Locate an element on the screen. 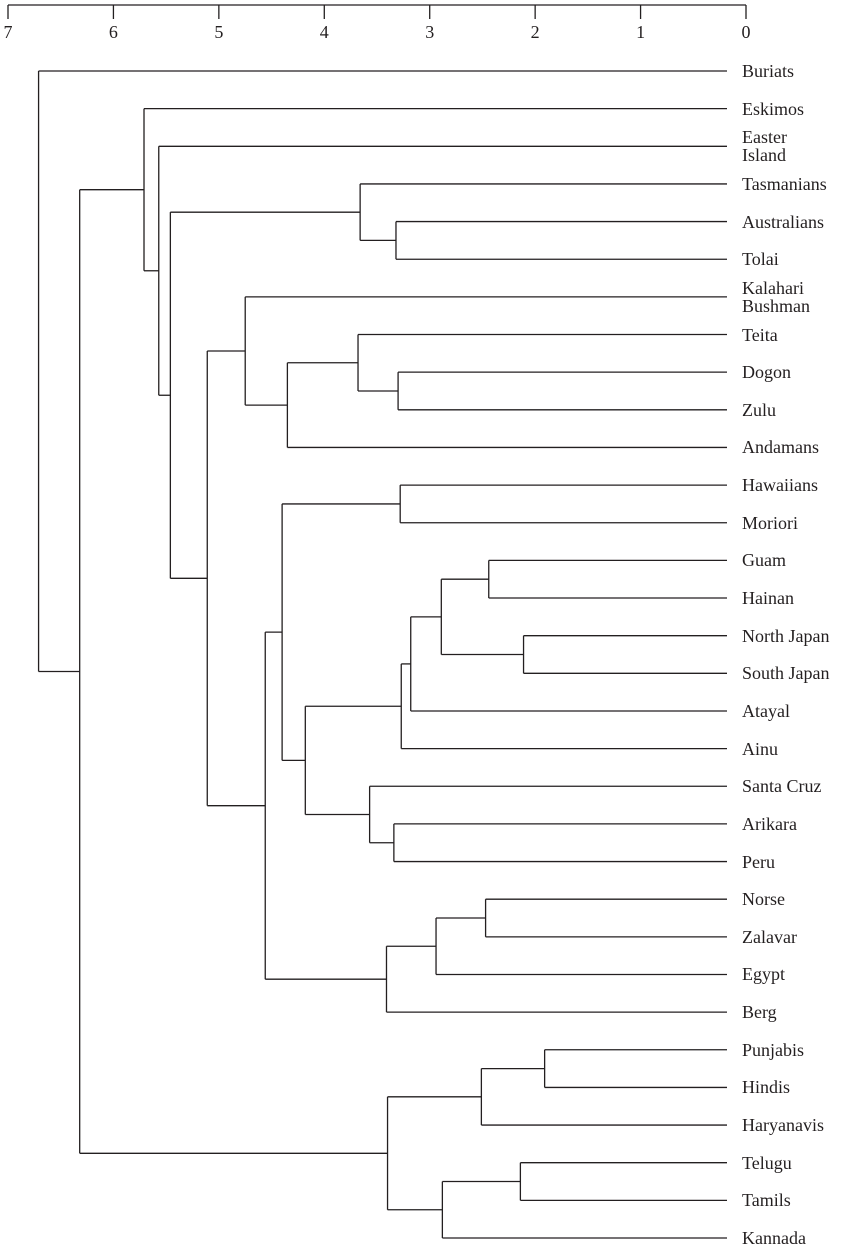 The image size is (851, 1245). leaf-label: Moriori is located at coordinates (770, 522).